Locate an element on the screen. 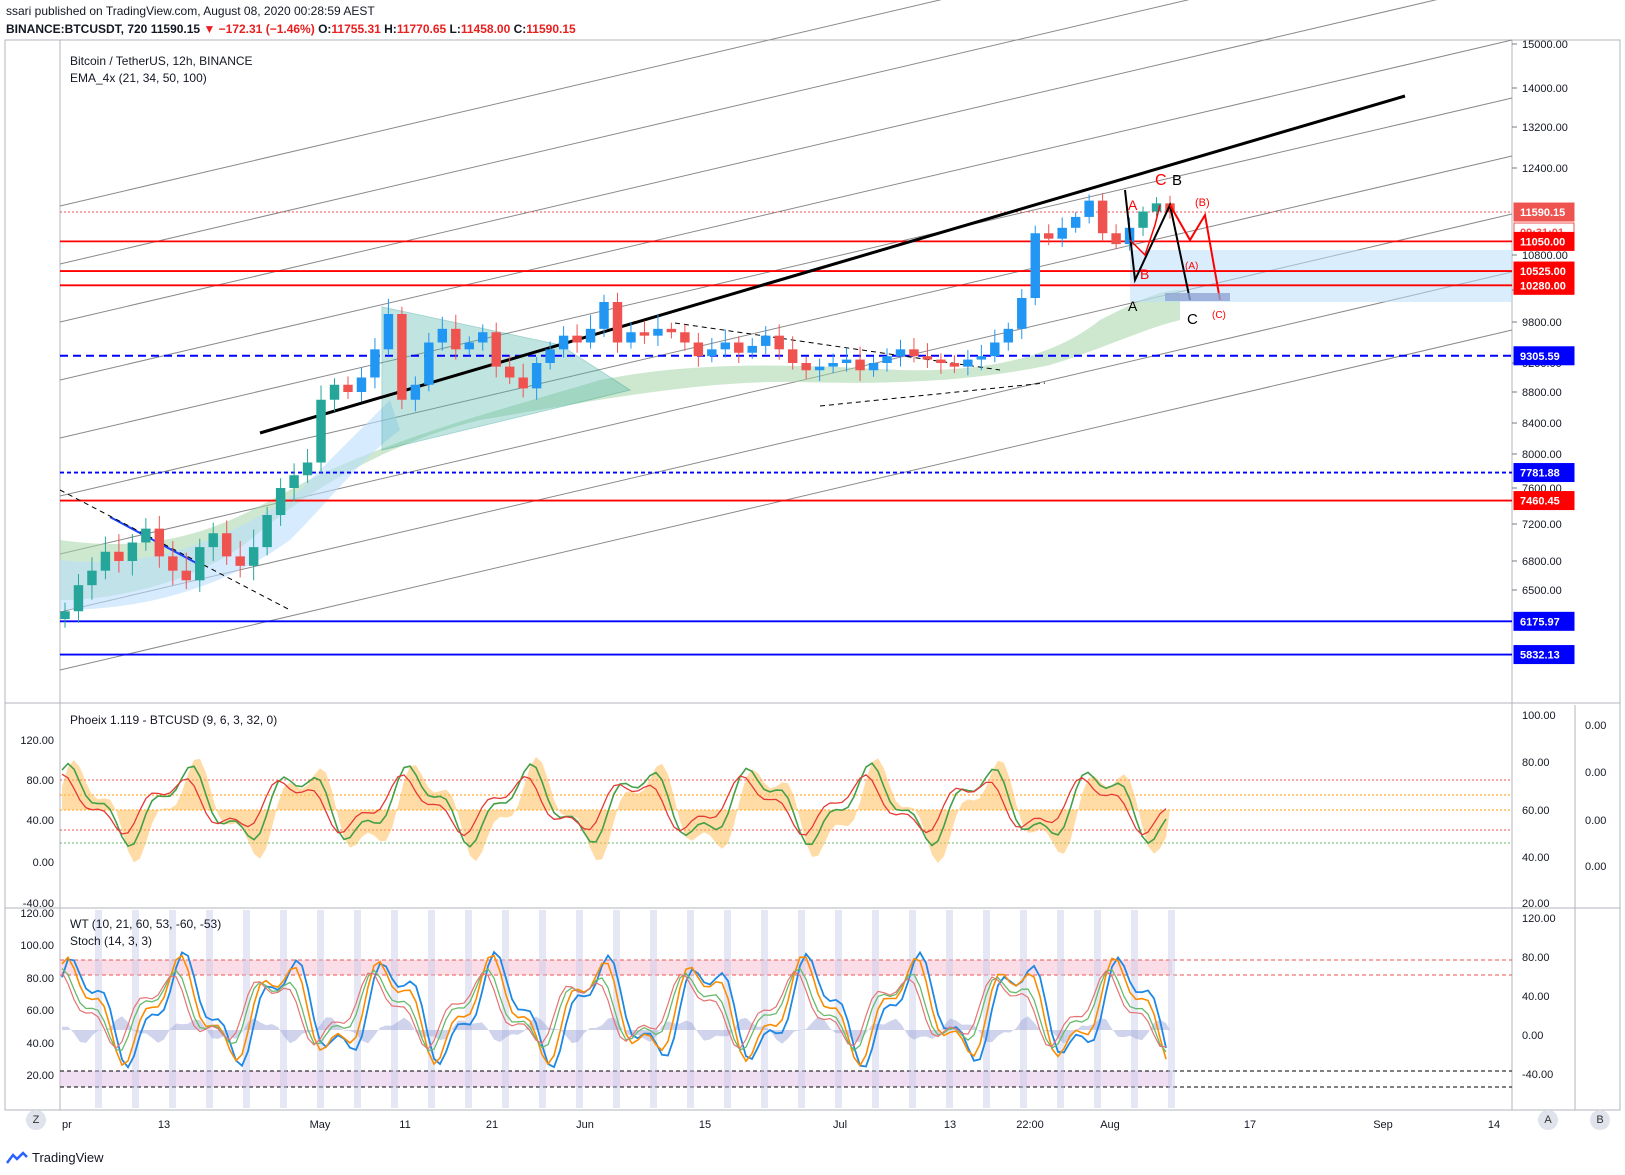  wave-label: (C) is located at coordinates (1219, 315).